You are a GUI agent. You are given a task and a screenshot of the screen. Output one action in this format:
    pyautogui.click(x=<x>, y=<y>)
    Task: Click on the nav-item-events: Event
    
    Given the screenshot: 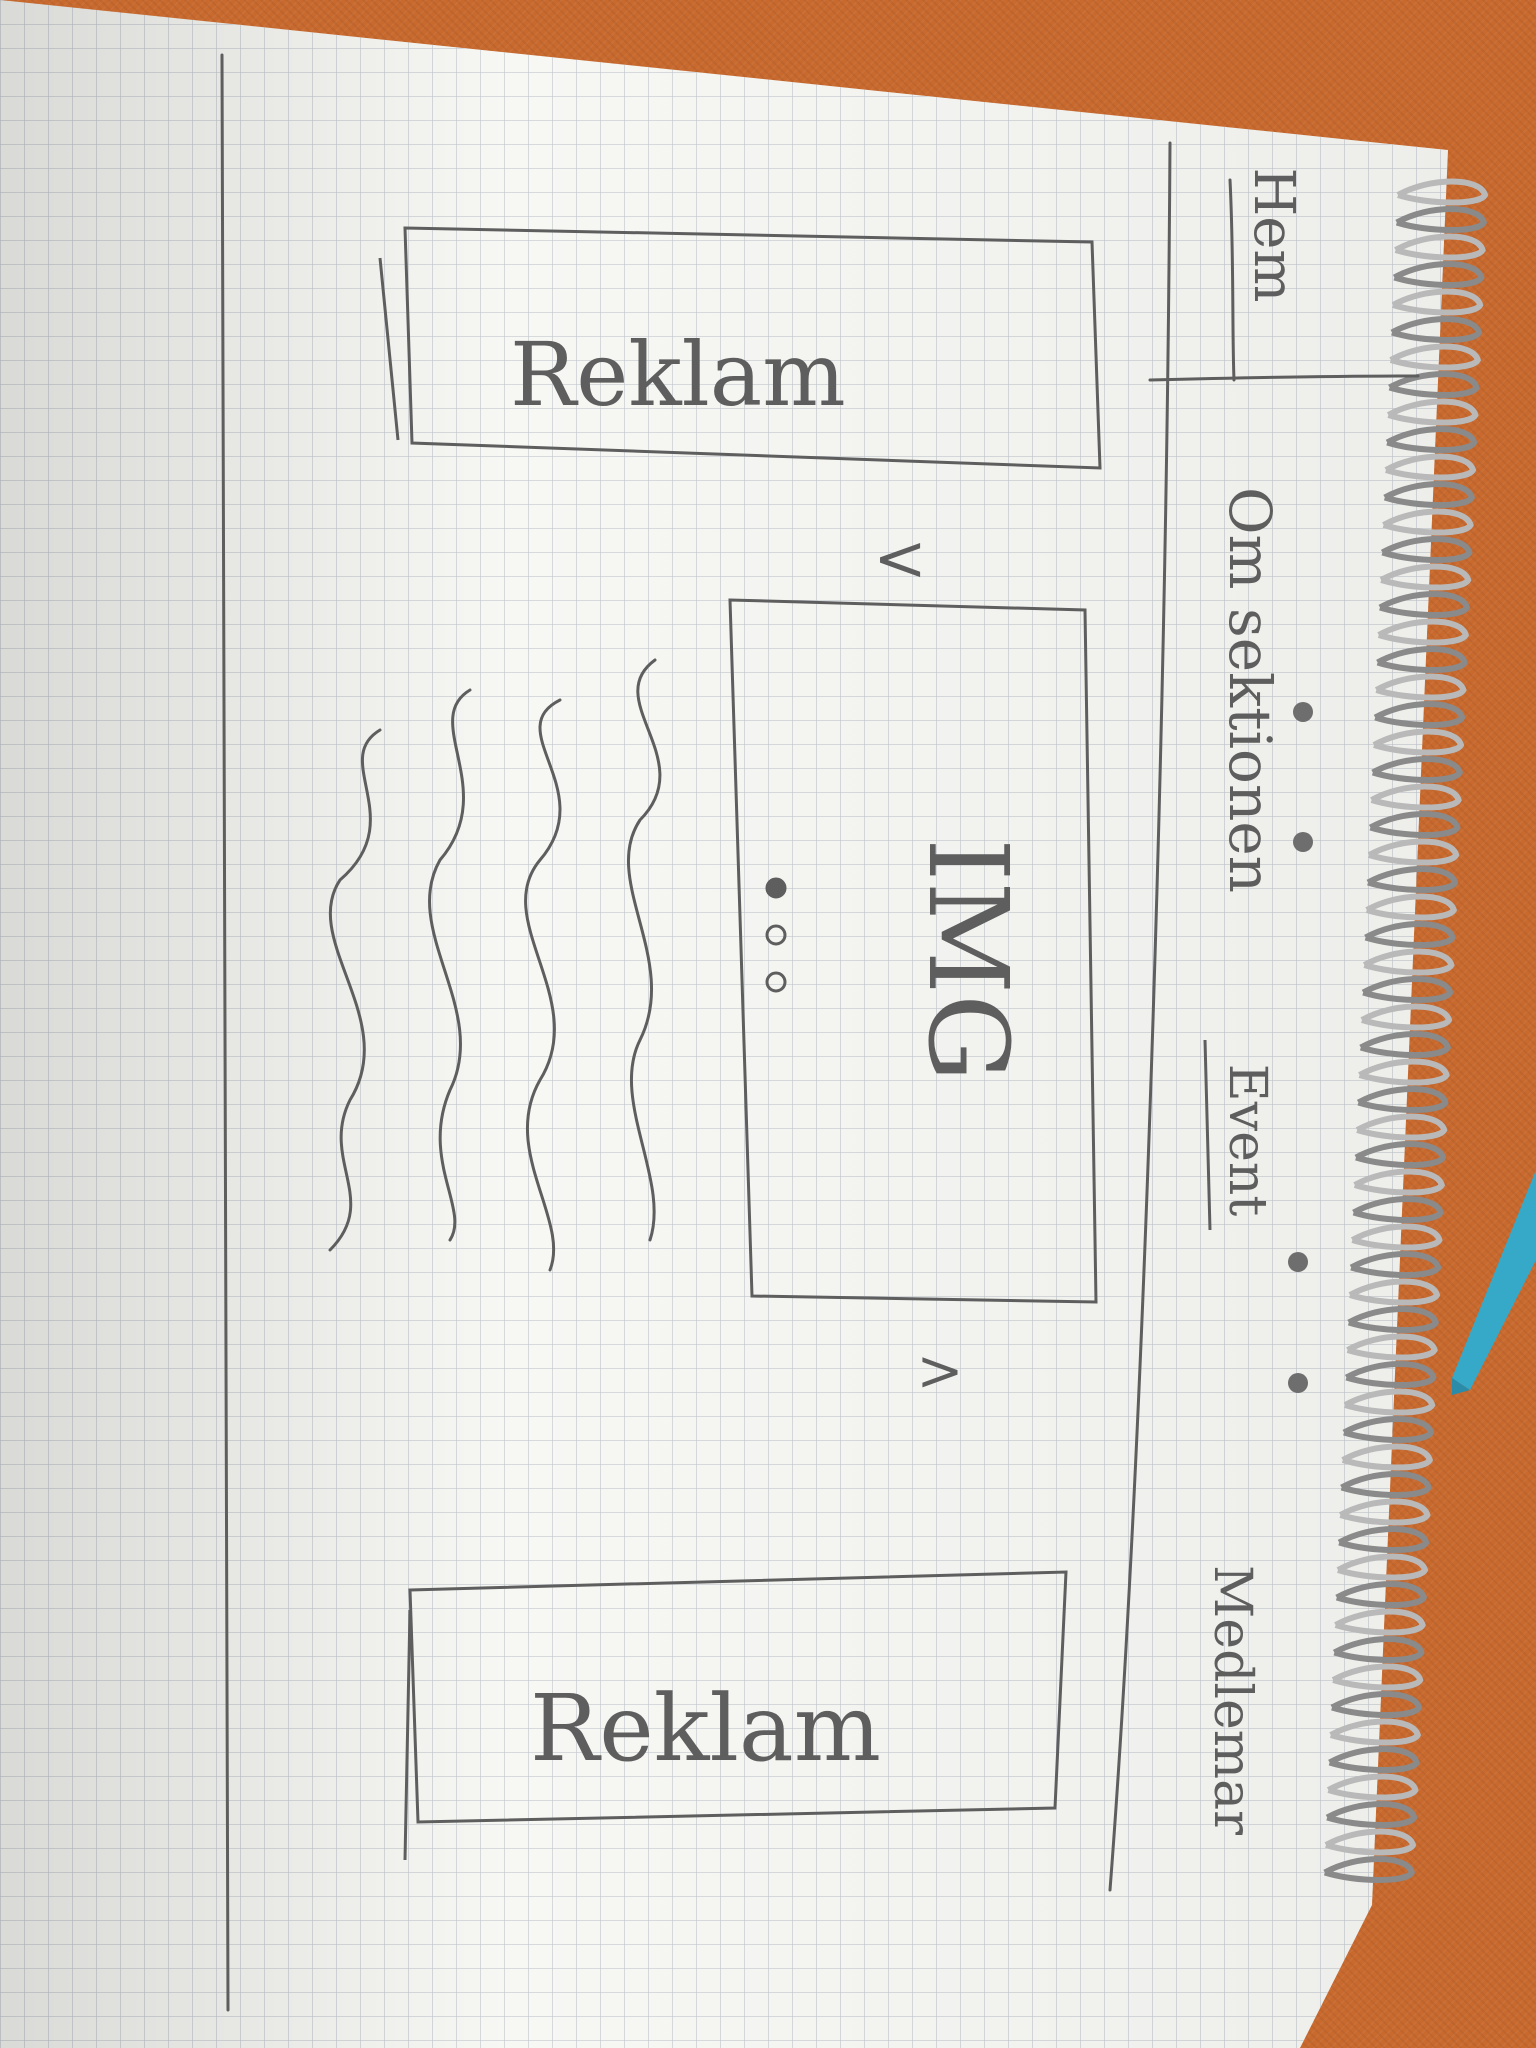 What is the action you would take?
    pyautogui.click(x=1247, y=1140)
    